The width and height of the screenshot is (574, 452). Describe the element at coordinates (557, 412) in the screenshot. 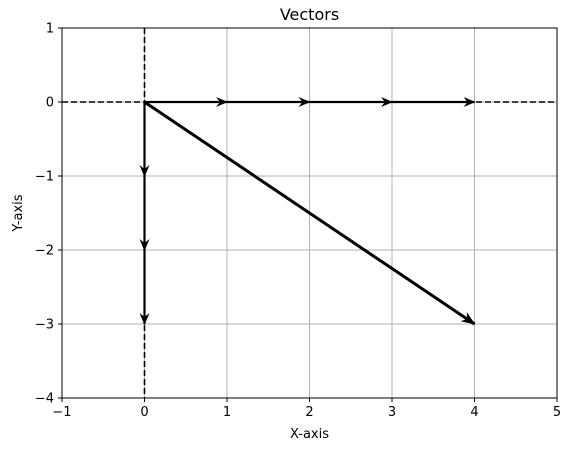

I see `x-tick-label: 5` at that location.